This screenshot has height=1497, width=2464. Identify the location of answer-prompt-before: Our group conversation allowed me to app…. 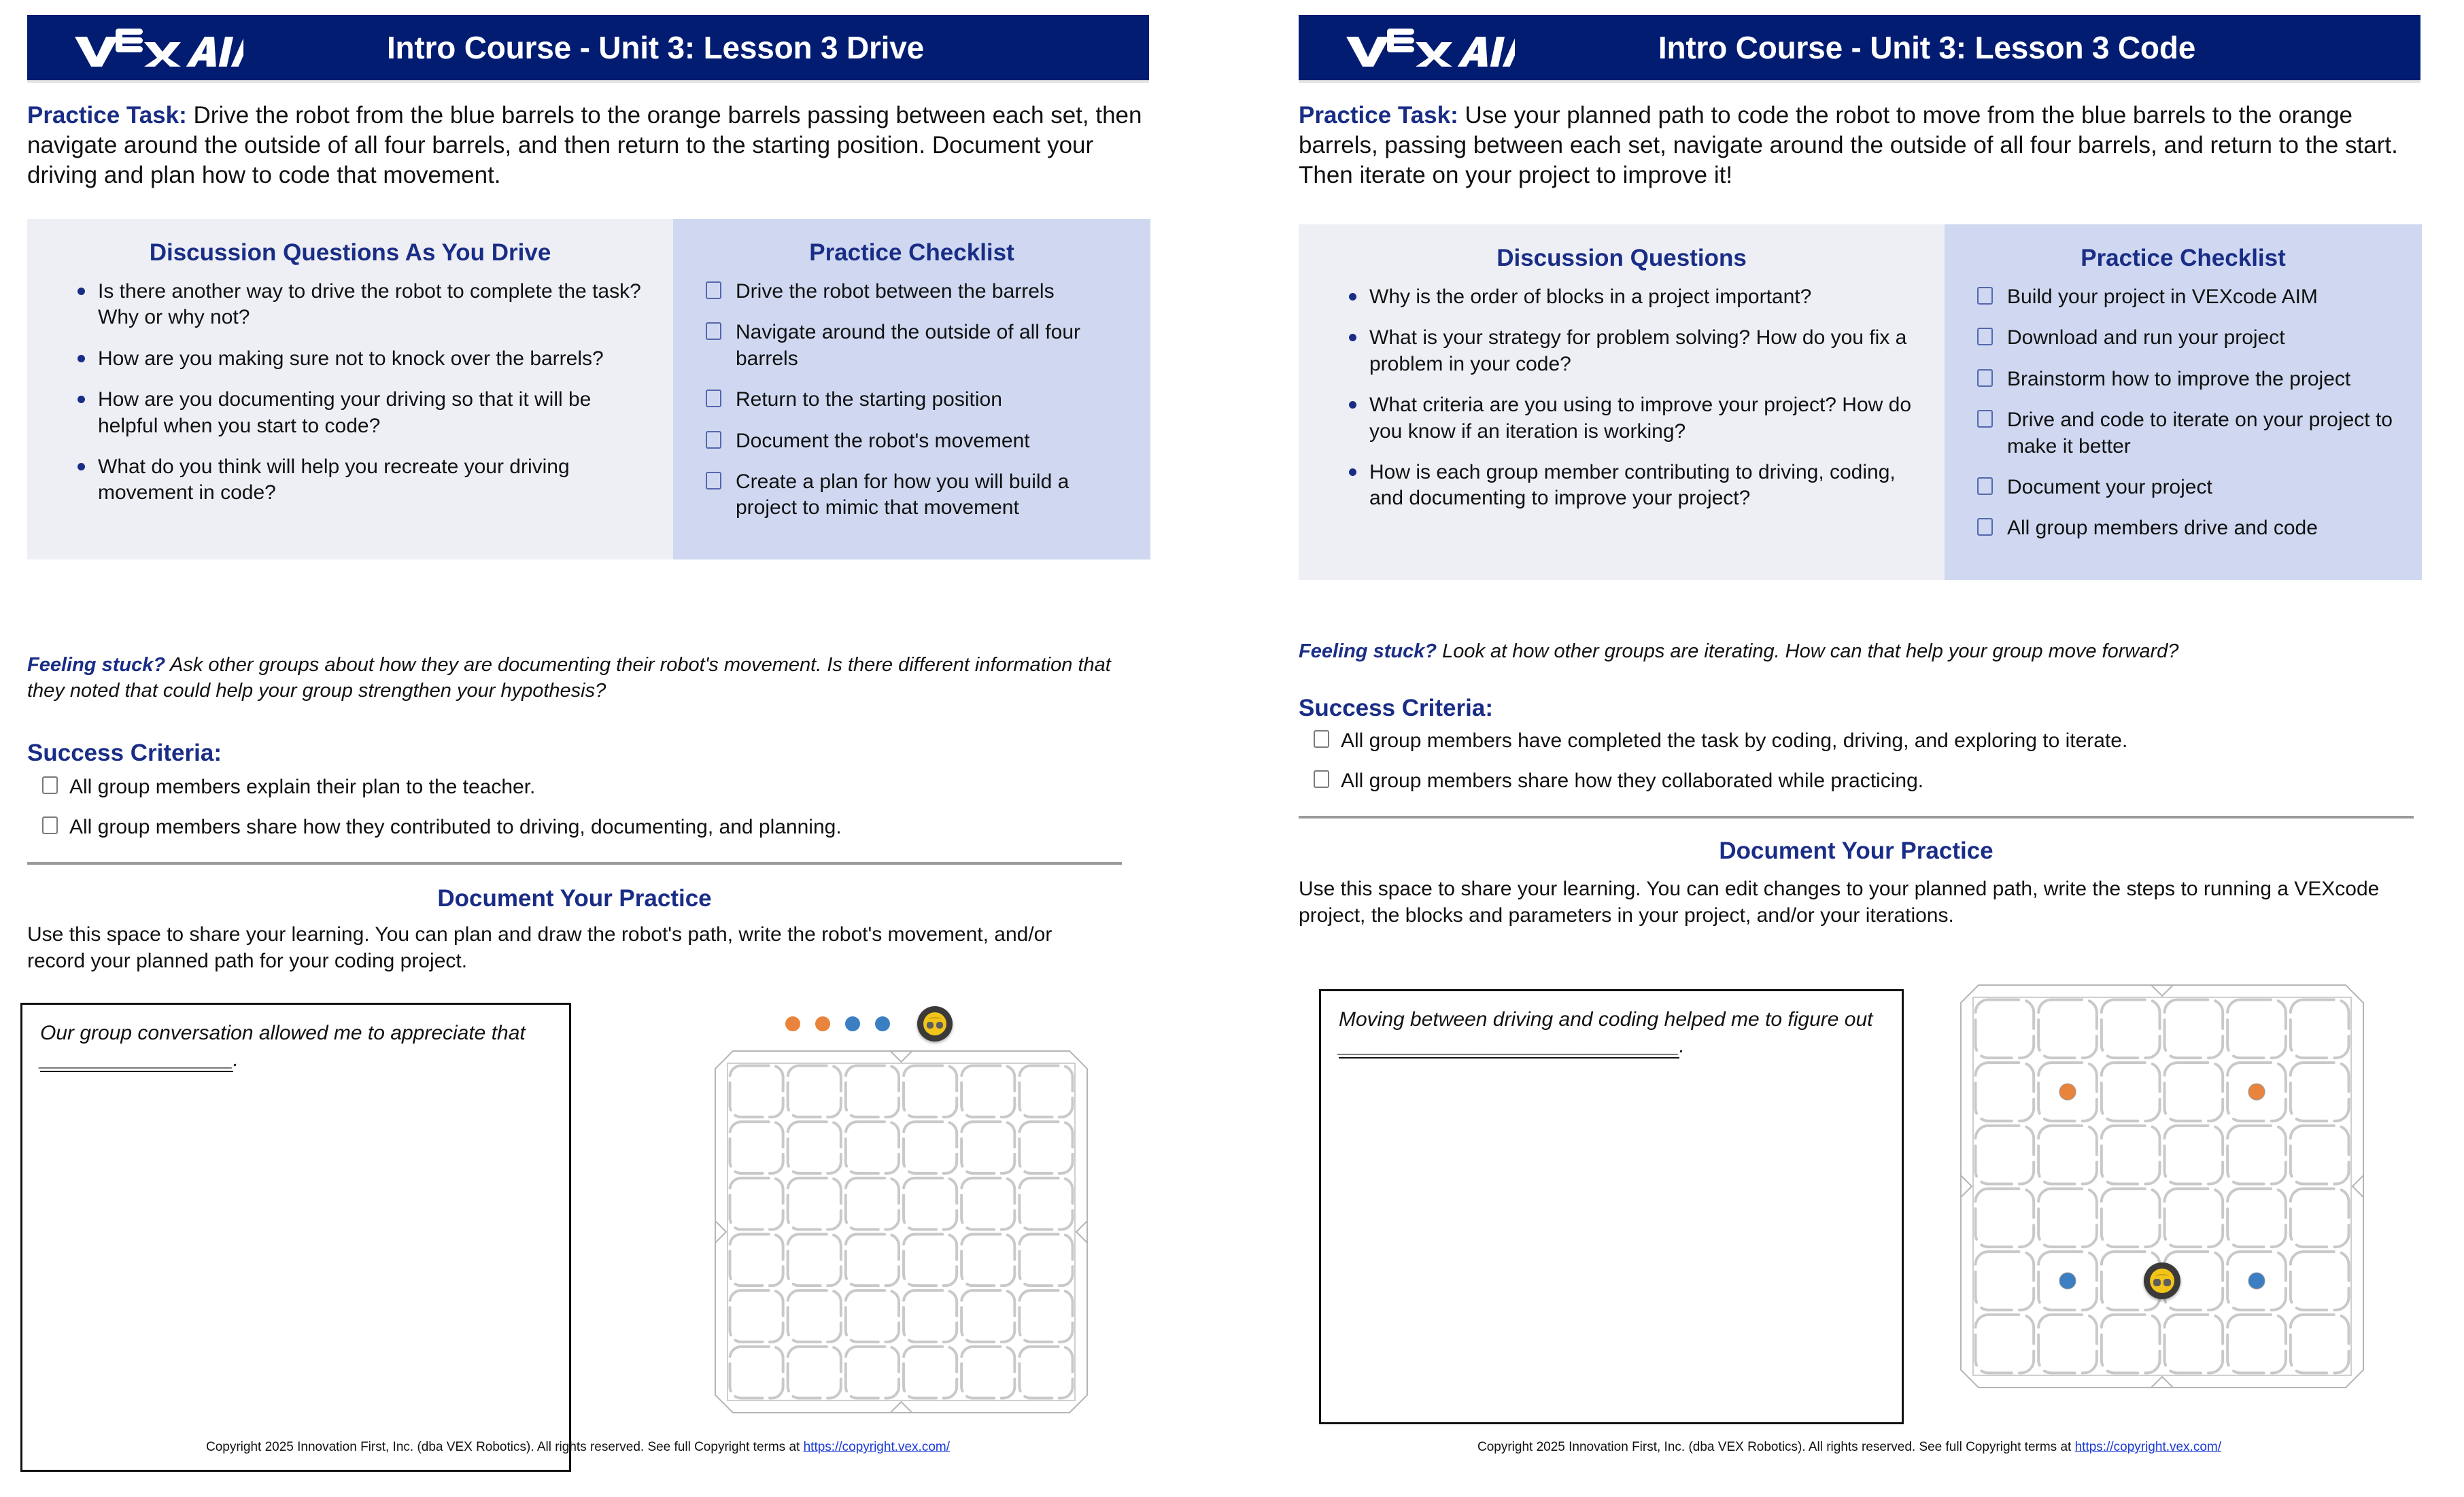
(283, 1033).